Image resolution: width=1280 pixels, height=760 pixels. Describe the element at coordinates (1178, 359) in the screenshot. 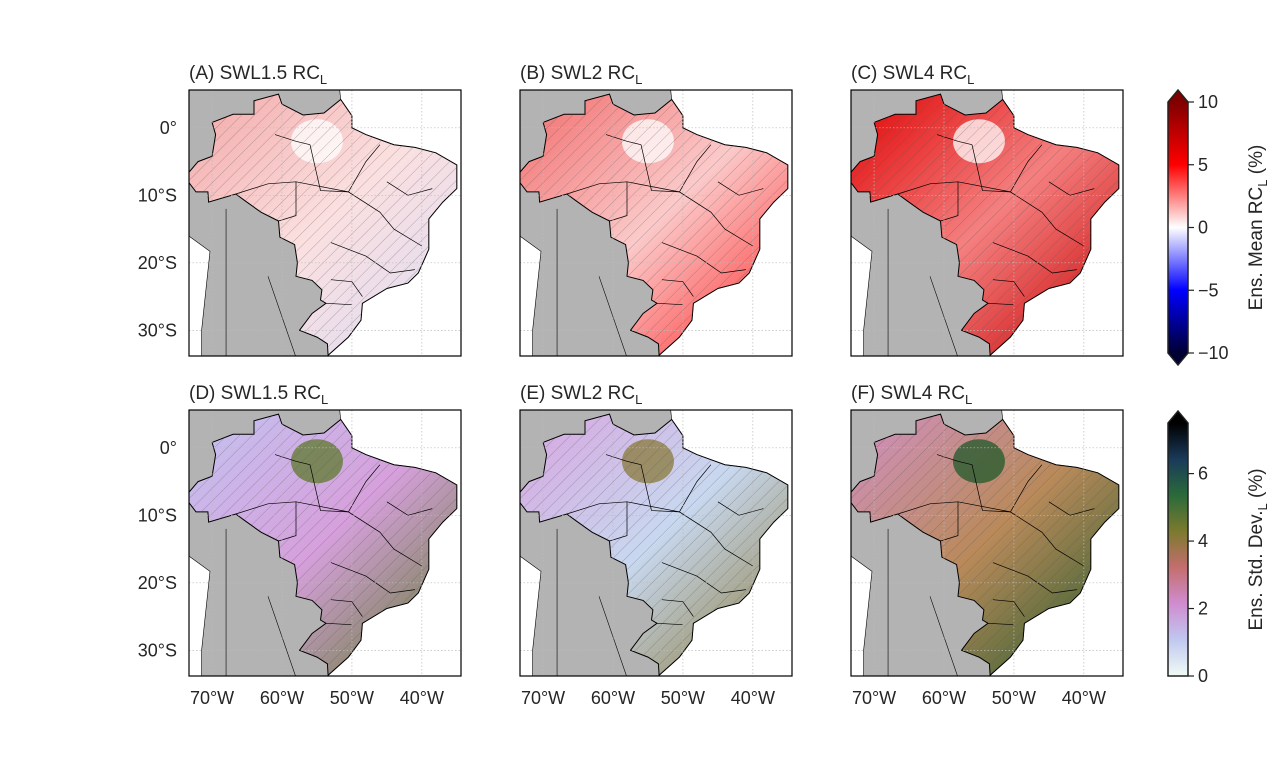

I see `colorbar-extend-min` at that location.